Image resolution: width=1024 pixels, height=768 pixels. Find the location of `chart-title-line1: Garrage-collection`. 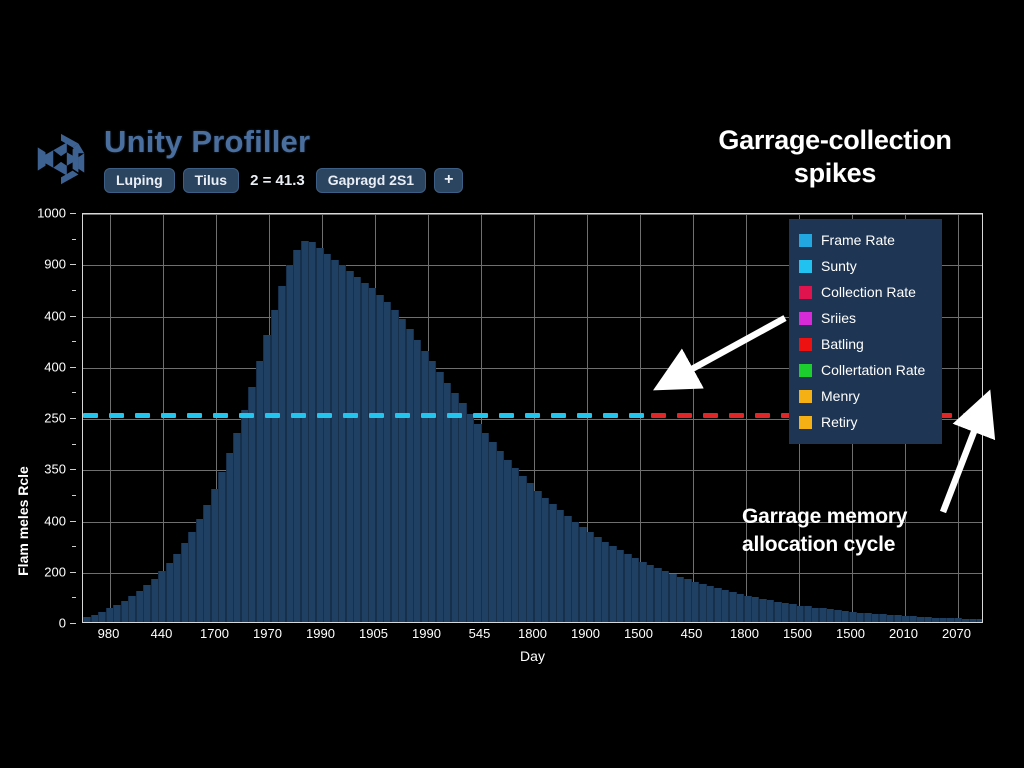

chart-title-line1: Garrage-collection is located at coordinates (835, 140).